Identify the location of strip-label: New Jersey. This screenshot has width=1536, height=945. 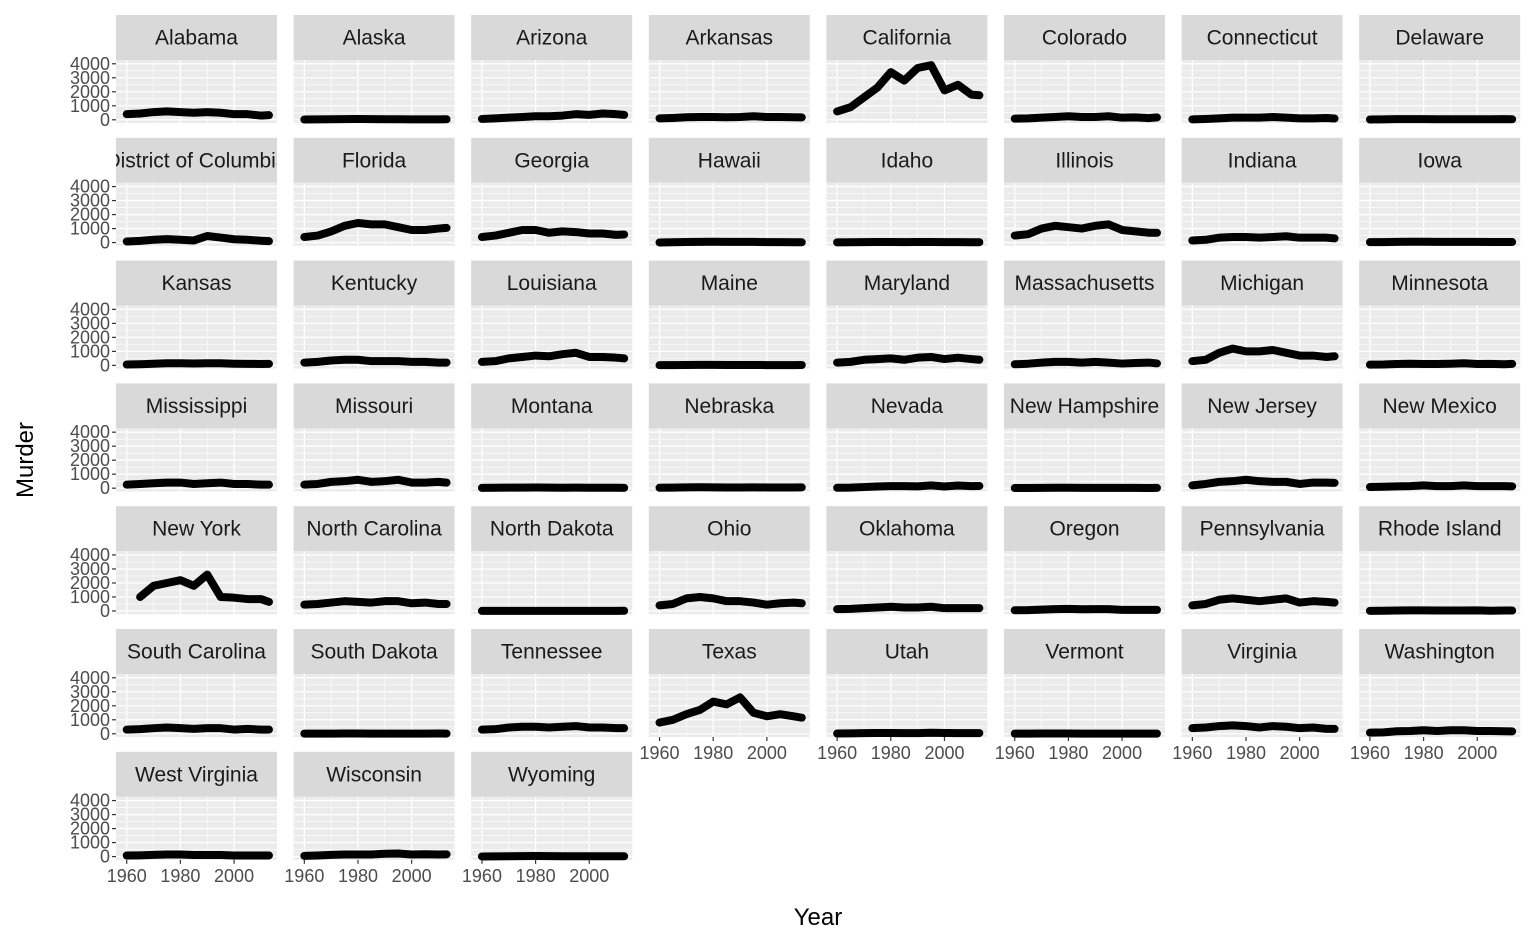
(1262, 406).